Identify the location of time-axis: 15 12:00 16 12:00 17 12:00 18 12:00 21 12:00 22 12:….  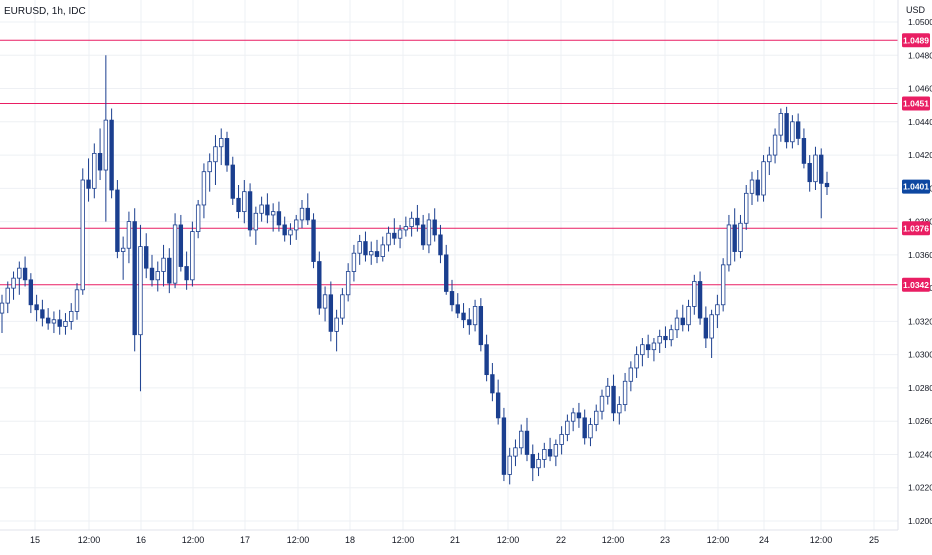
(449, 537).